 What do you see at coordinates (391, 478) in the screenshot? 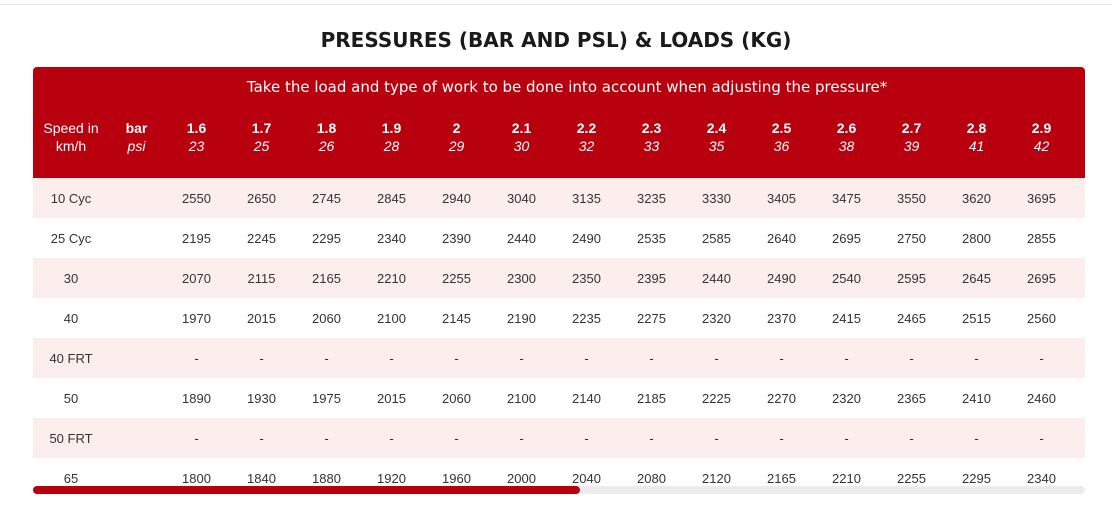
I see `load-cell: 1920` at bounding box center [391, 478].